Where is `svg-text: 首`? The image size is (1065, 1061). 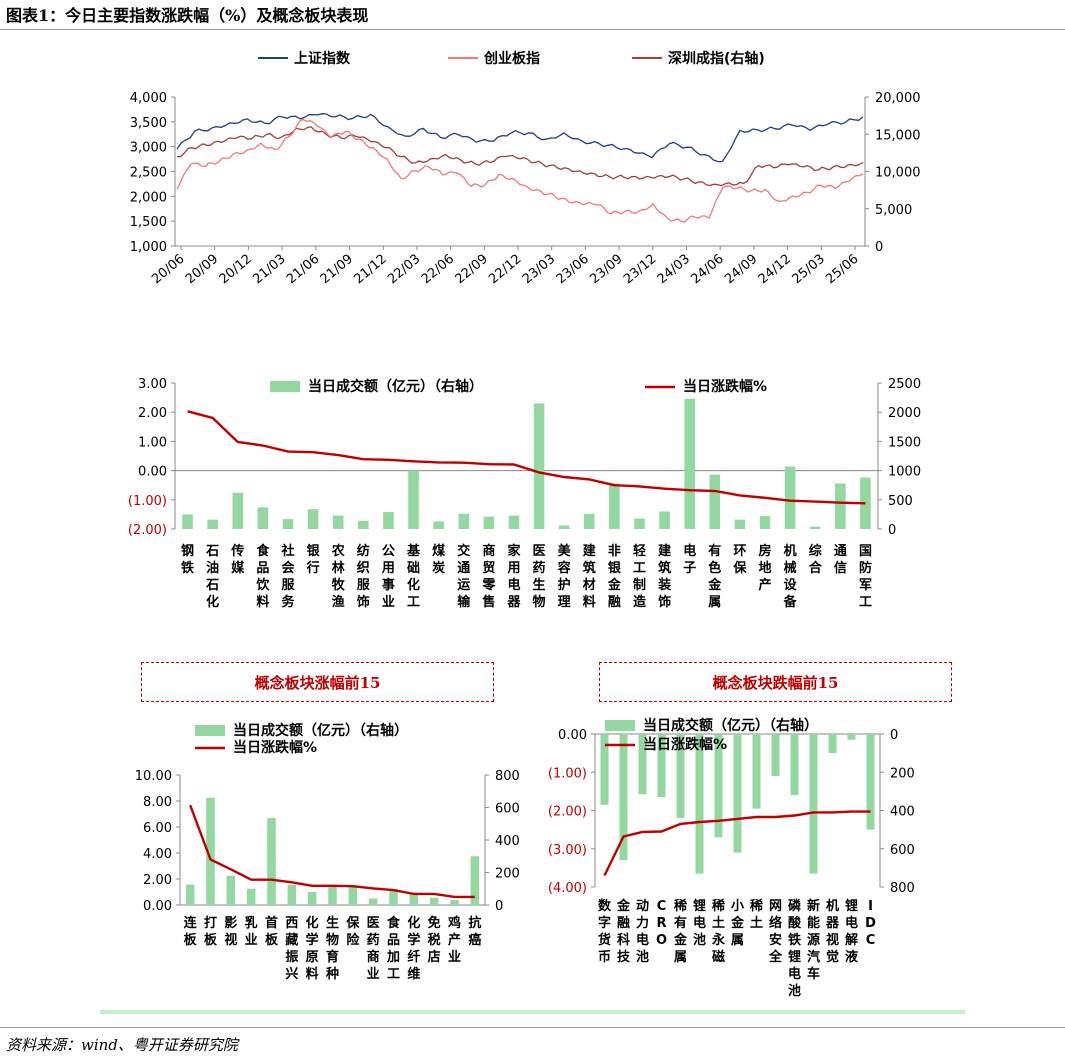 svg-text: 首 is located at coordinates (271, 923).